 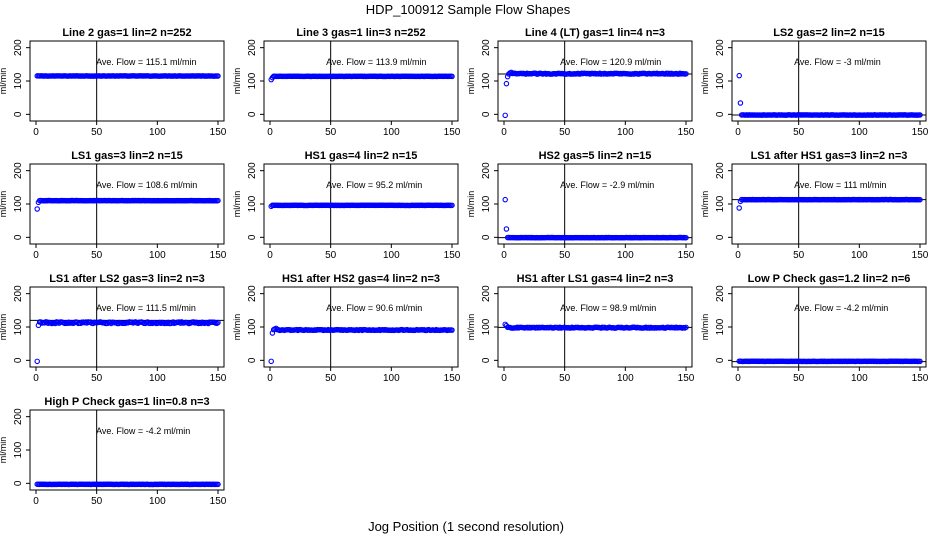 I want to click on ave-flow-annotation: Ave. Flow = -4.2 ml/min, so click(x=143, y=431).